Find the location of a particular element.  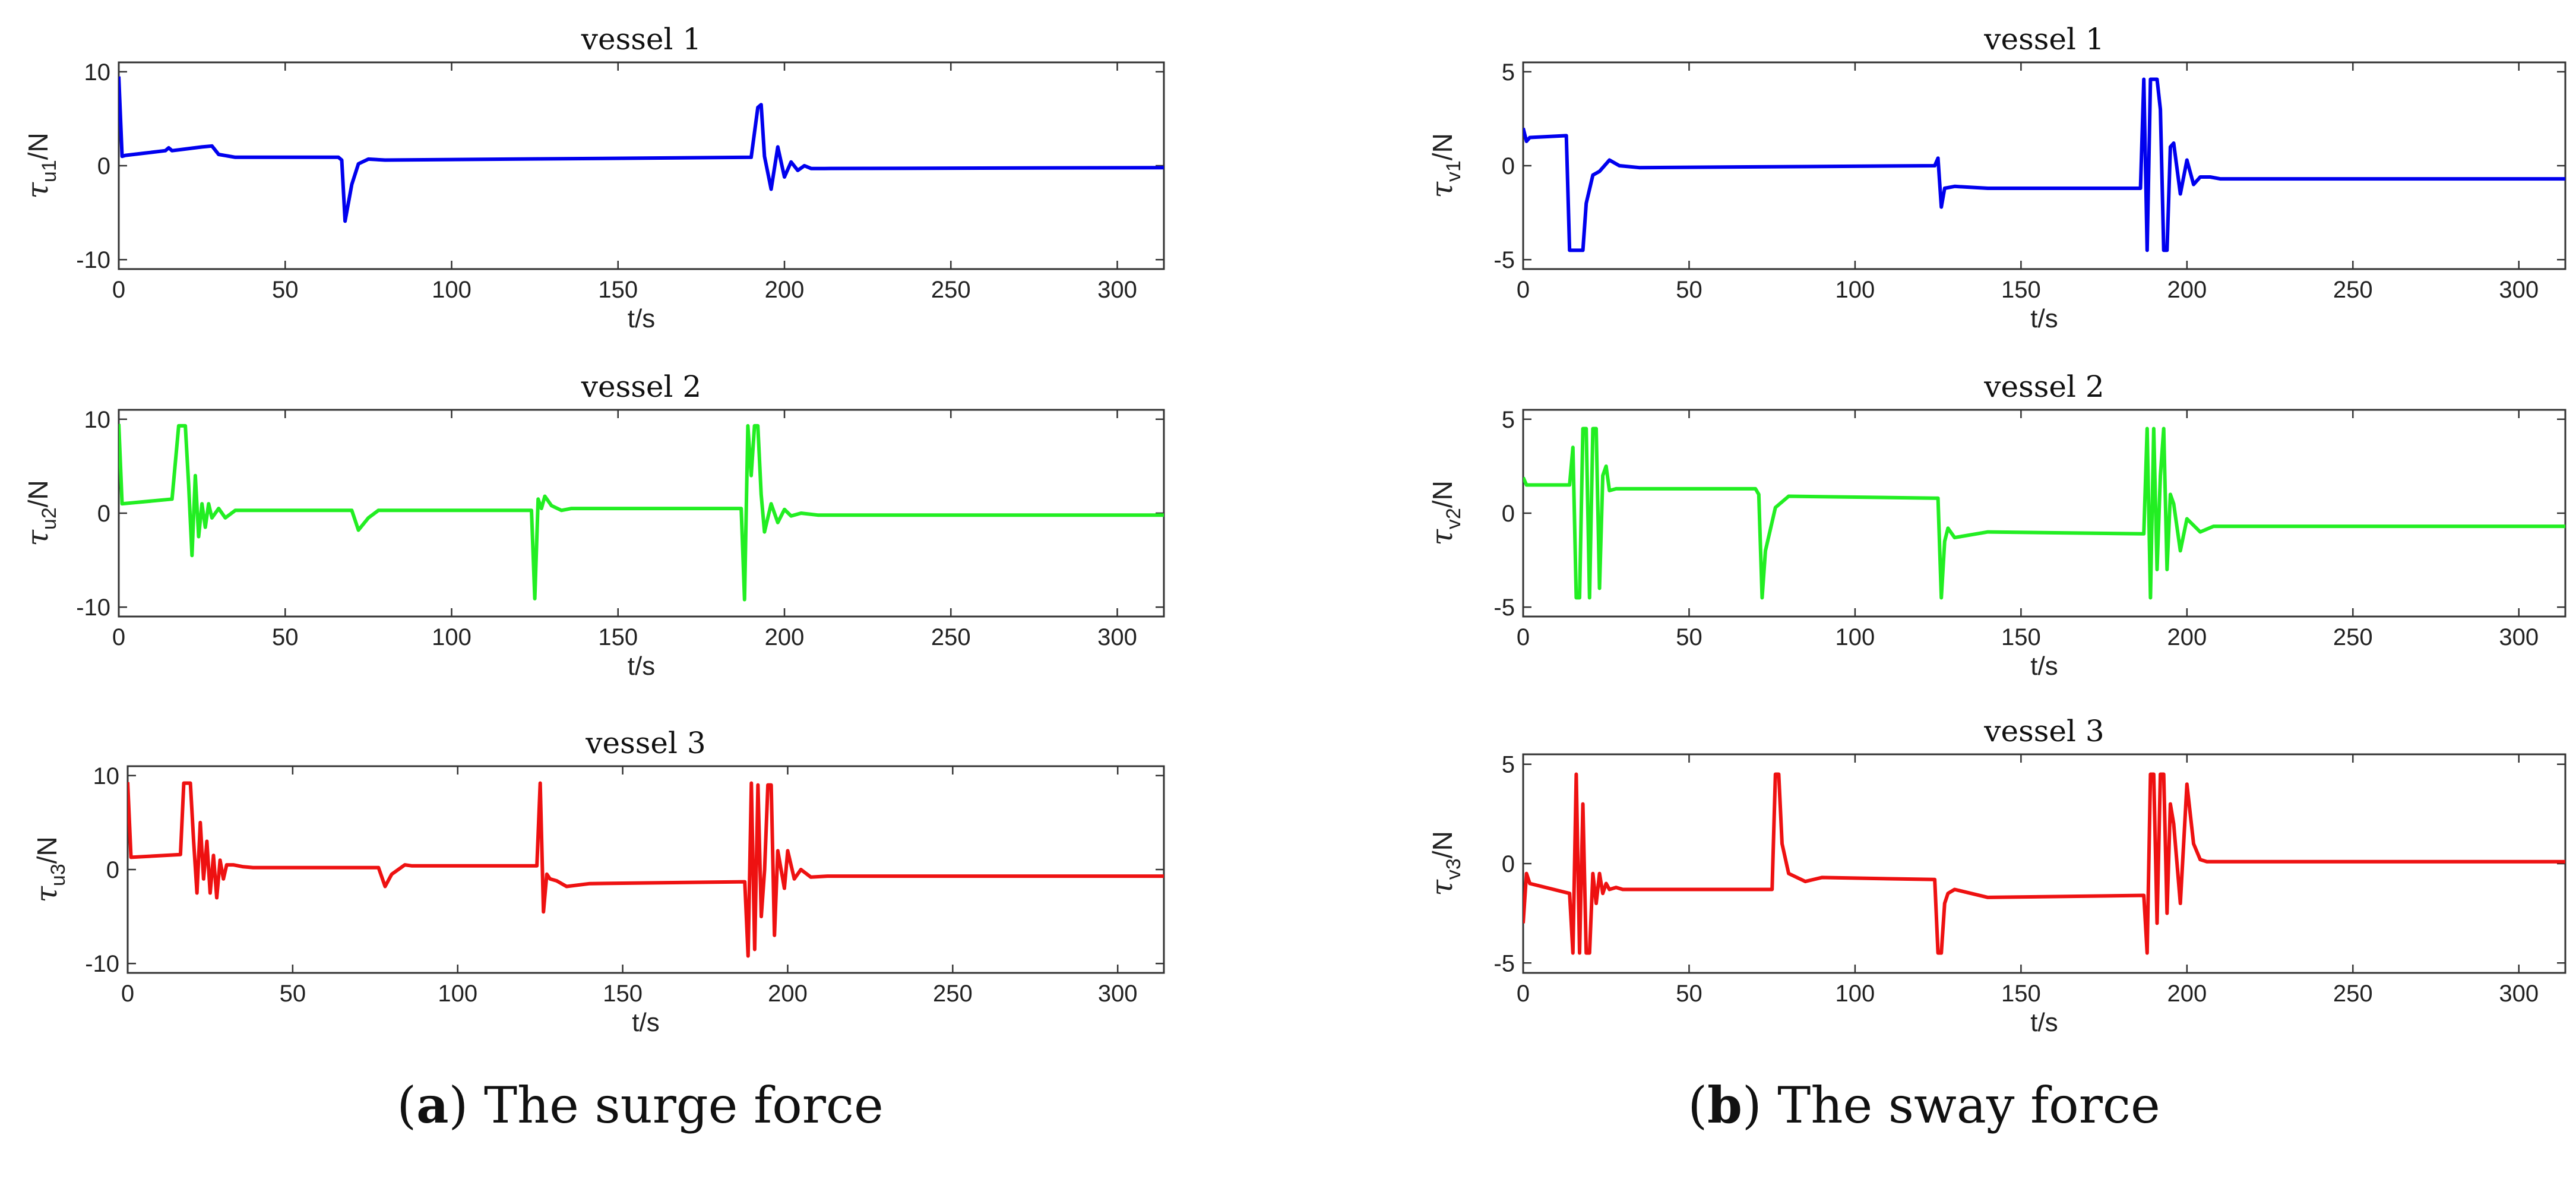

y-axis-label: τu2/N is located at coordinates (40, 513).